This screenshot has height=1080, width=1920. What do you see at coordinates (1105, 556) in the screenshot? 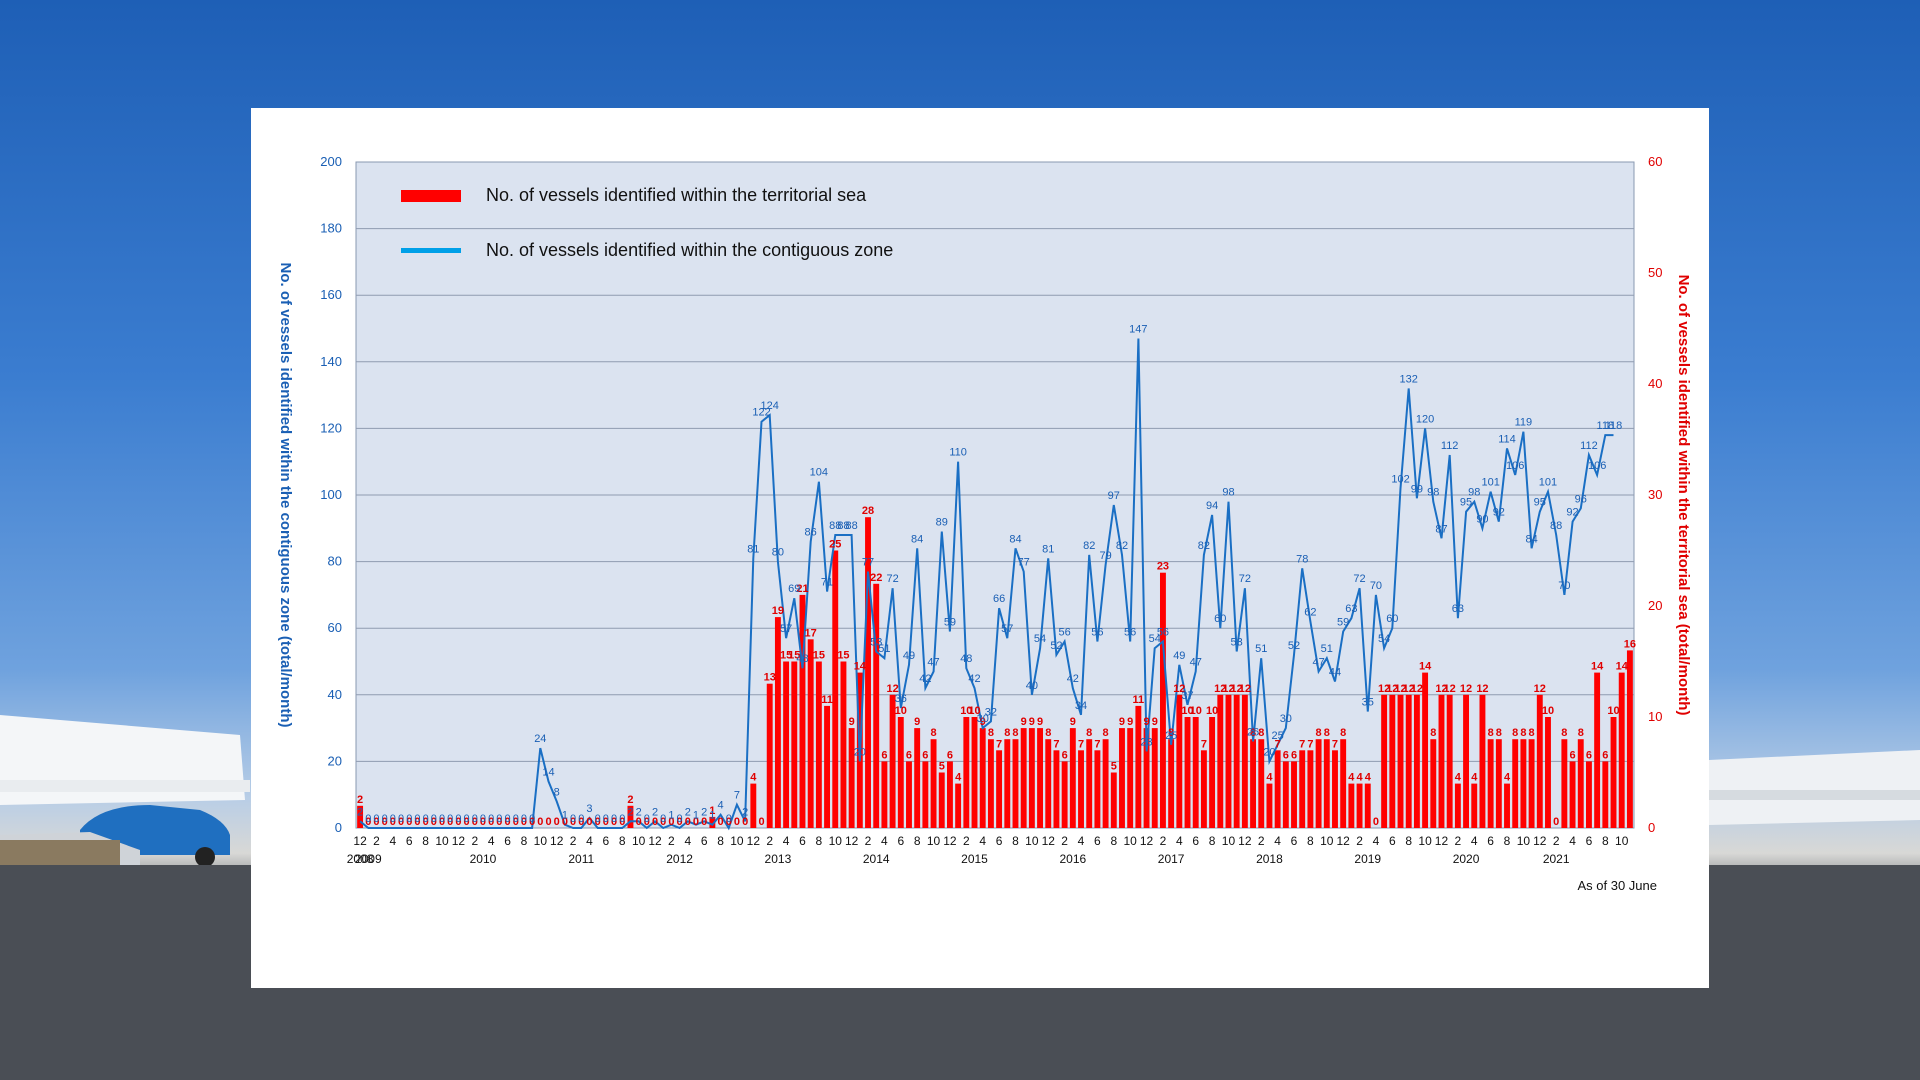
I see `line-value-label: 79` at bounding box center [1105, 556].